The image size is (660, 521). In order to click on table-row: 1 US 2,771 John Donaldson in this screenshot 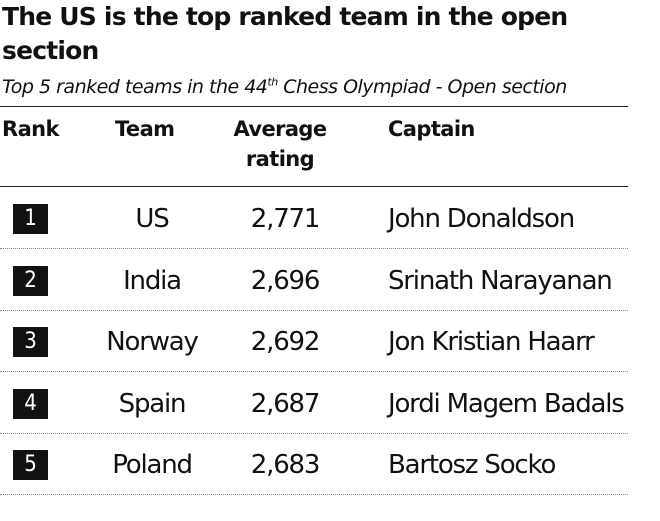, I will do `click(314, 218)`.